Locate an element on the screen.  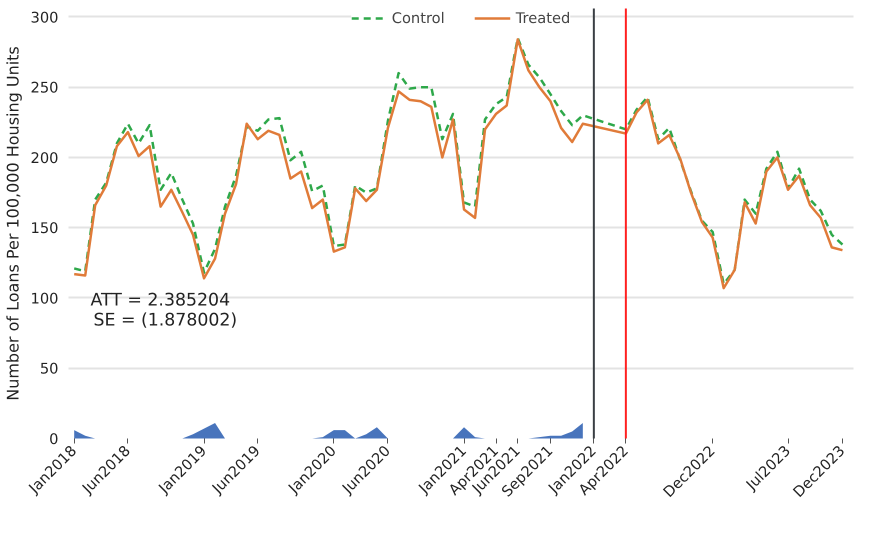
y-tick-label: 100 is located at coordinates (44, 299).